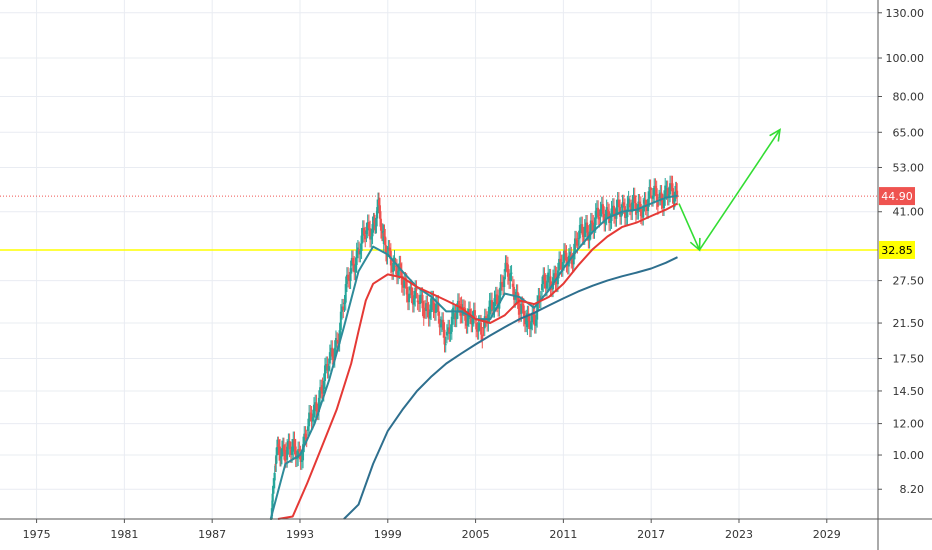 Image resolution: width=932 pixels, height=550 pixels. What do you see at coordinates (909, 132) in the screenshot?
I see `y-tick-label: 65.00` at bounding box center [909, 132].